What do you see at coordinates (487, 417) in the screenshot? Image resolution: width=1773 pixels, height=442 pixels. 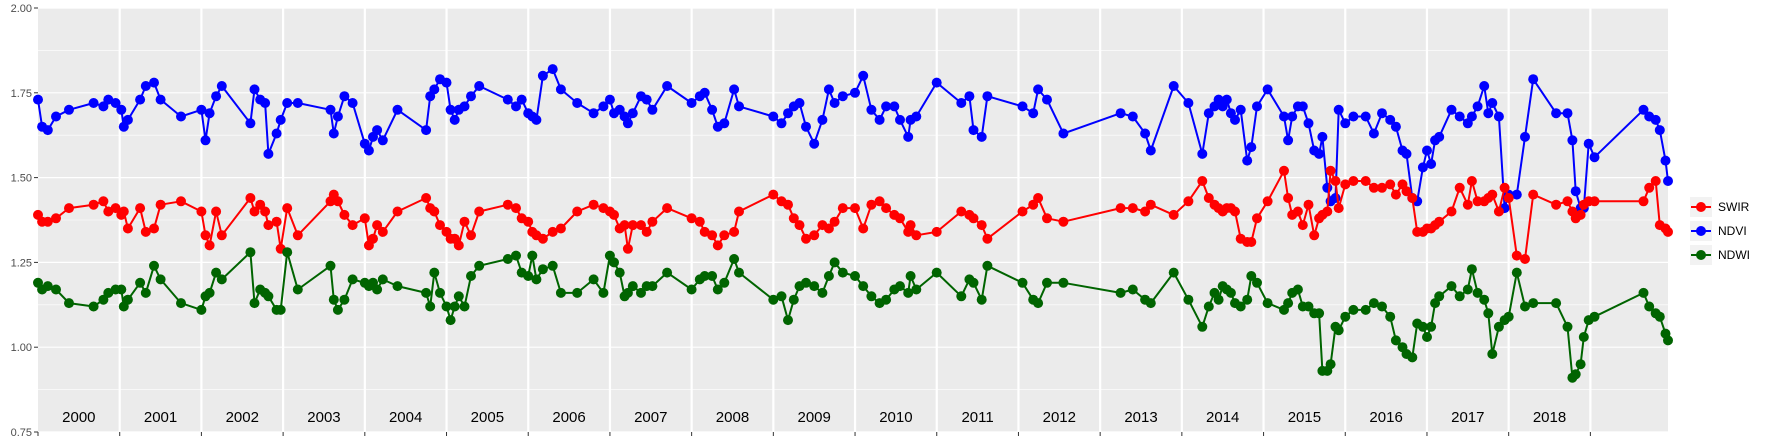 I see `year-label: 2005` at bounding box center [487, 417].